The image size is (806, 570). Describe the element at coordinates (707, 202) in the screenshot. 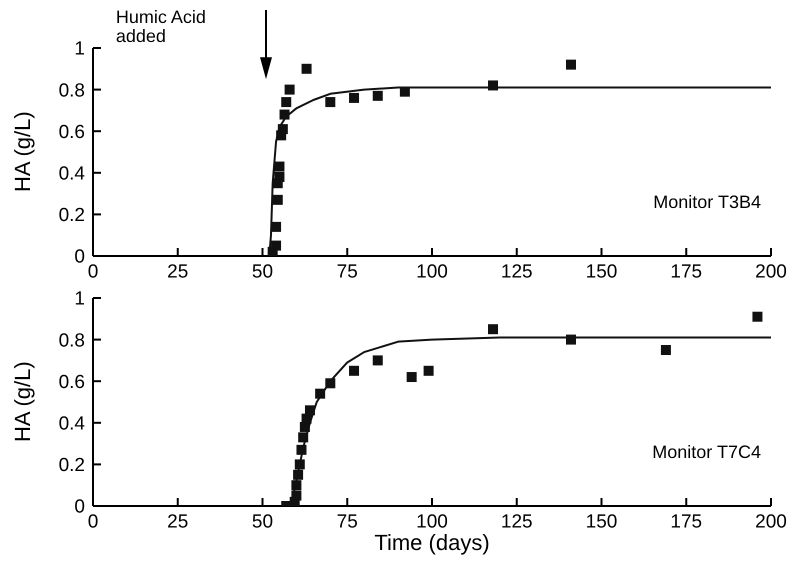

I see `annotation: Monitor T3B4` at that location.